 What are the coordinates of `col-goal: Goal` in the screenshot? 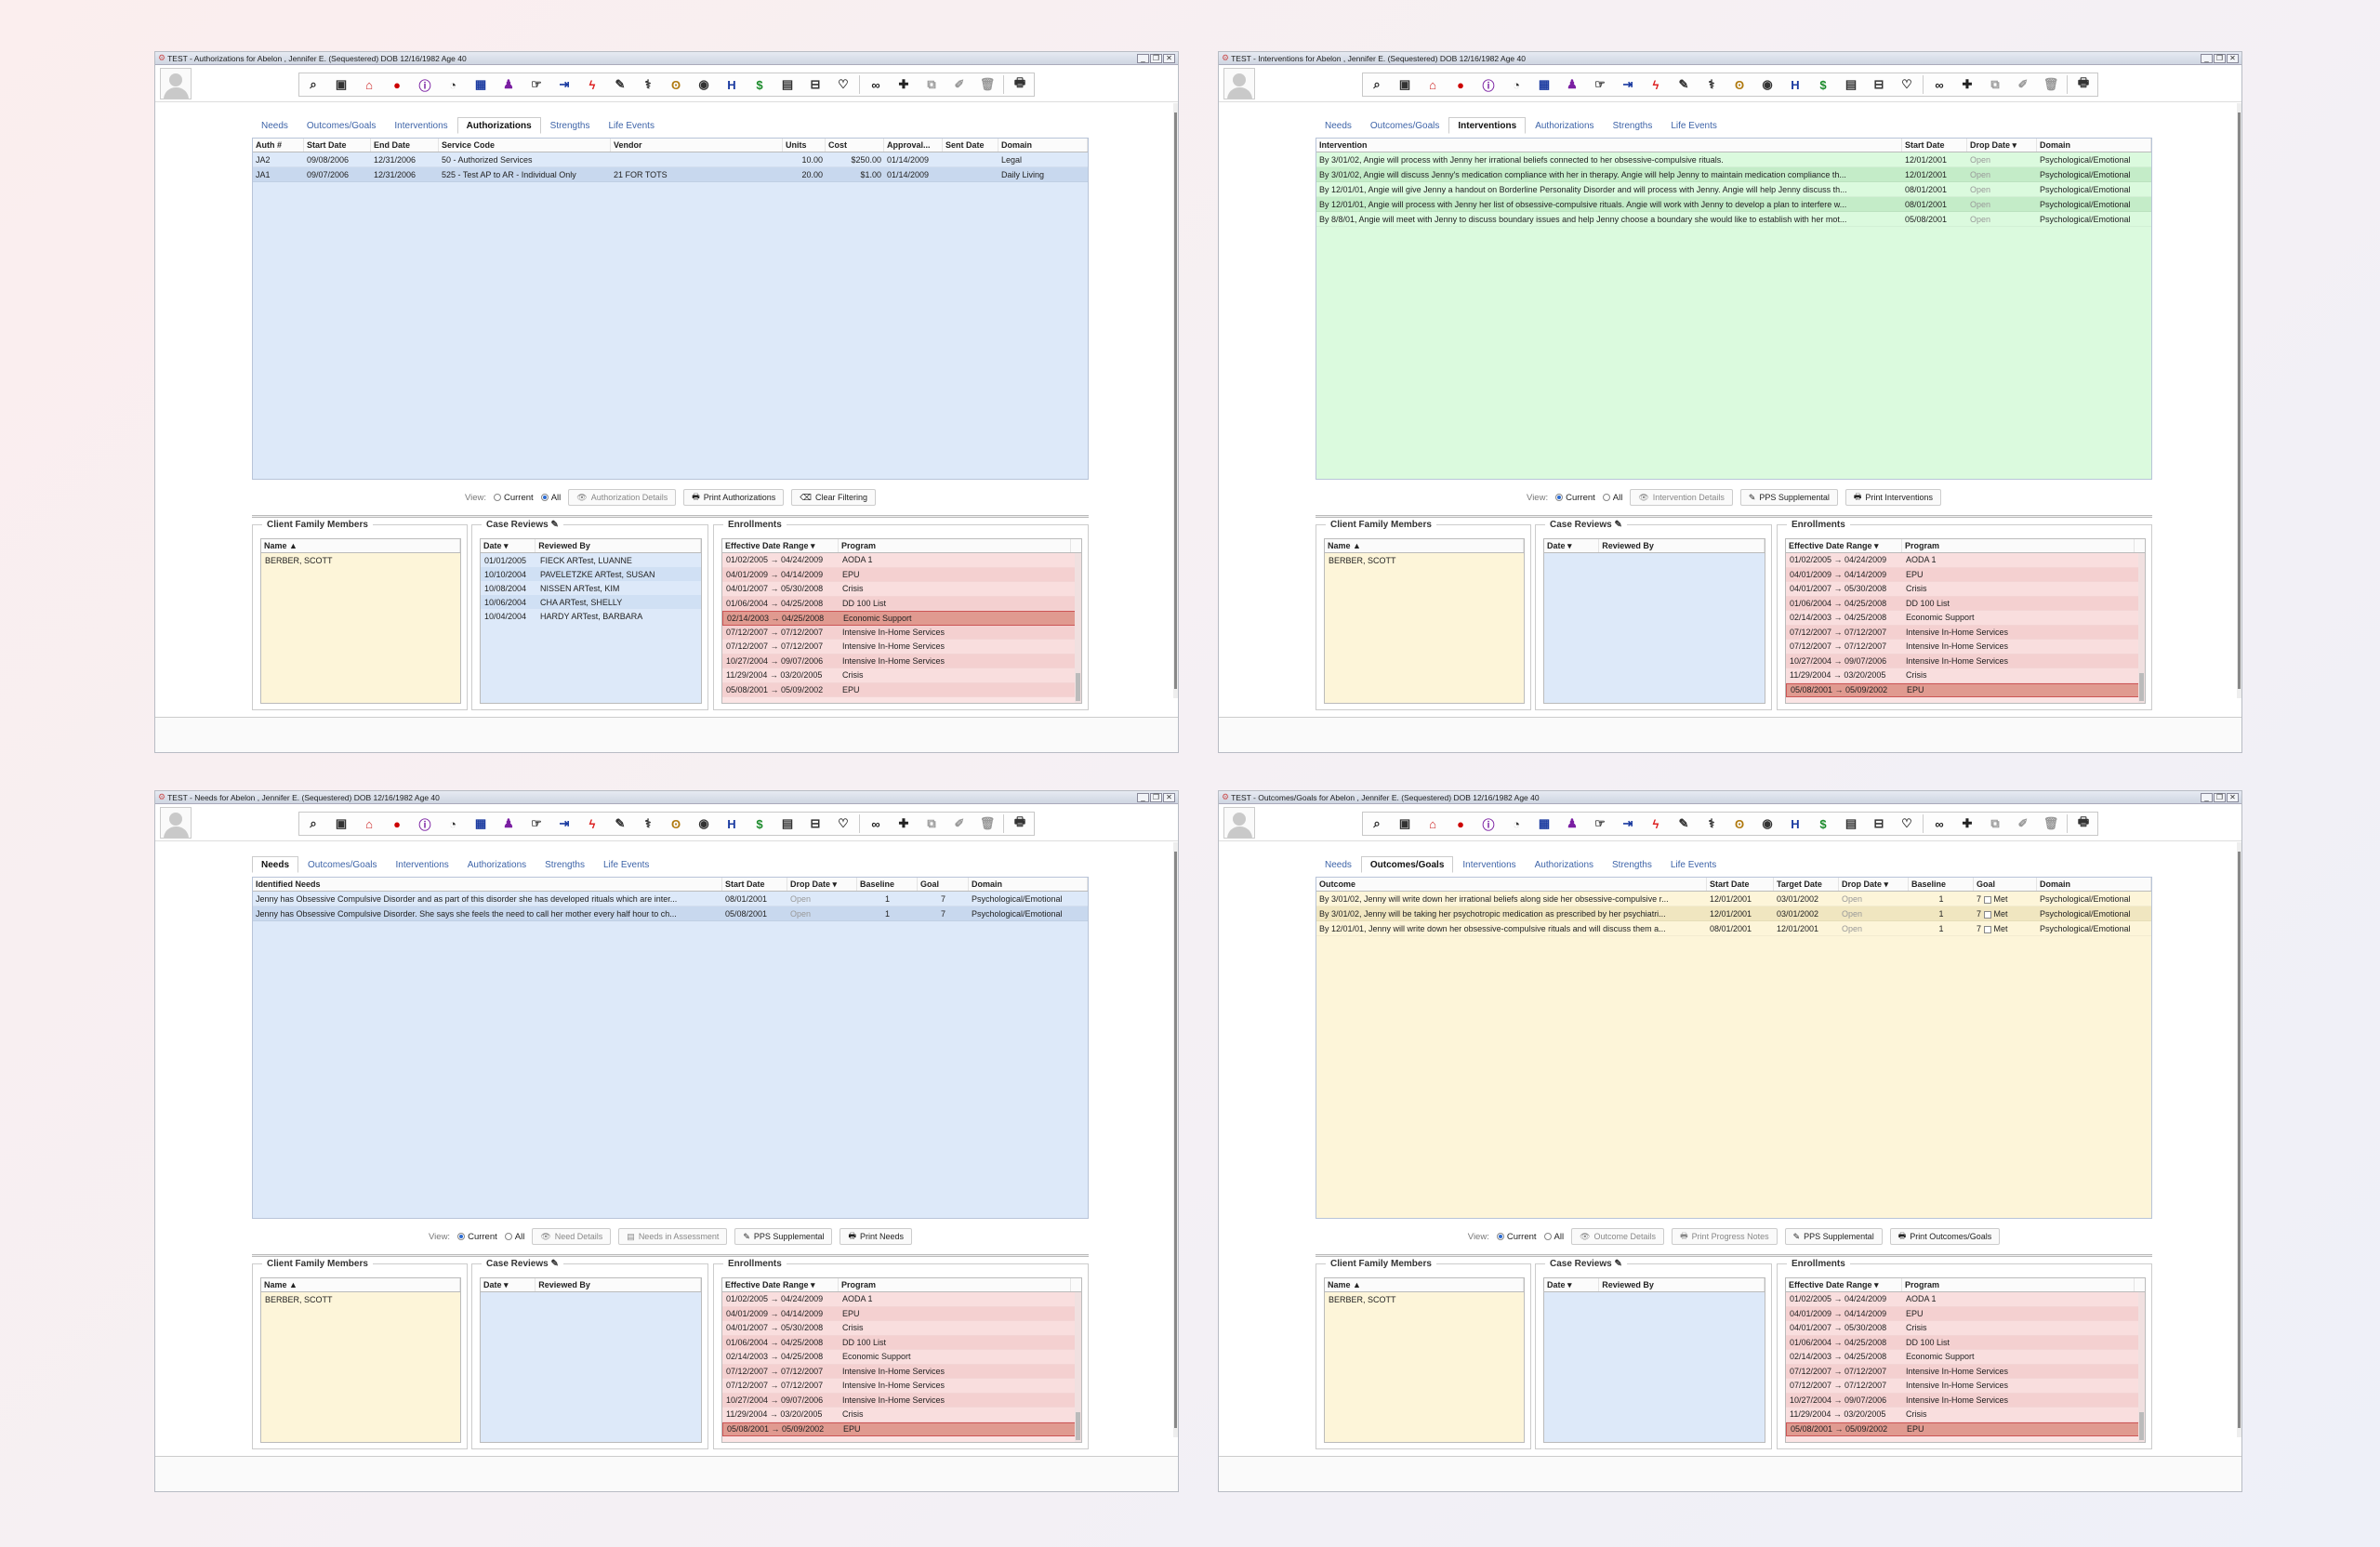 It's located at (943, 884).